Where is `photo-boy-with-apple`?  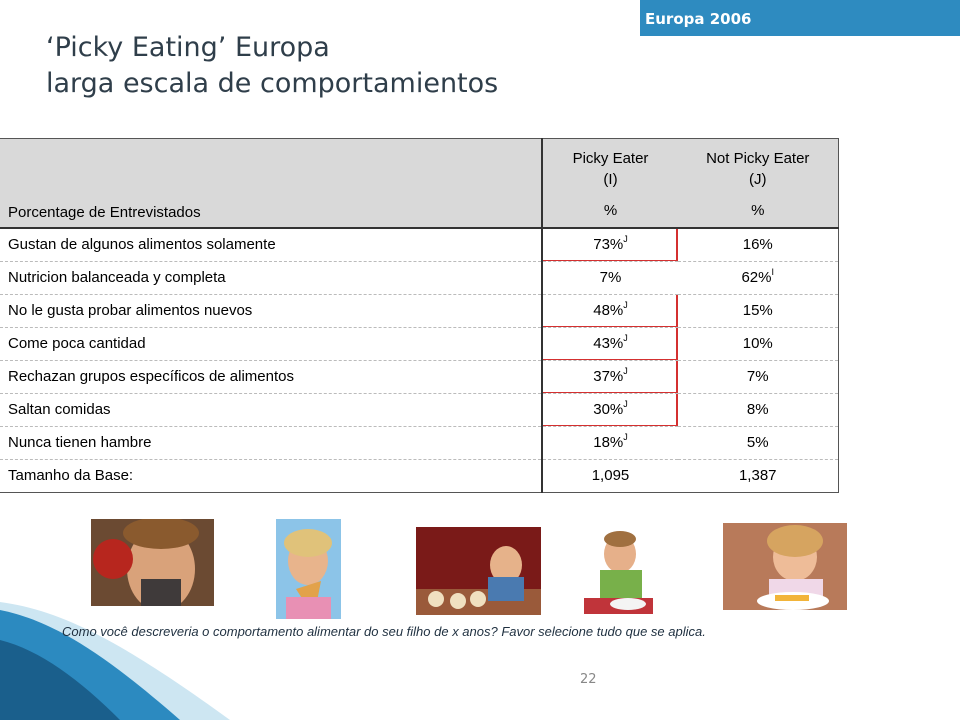
photo-boy-with-apple is located at coordinates (152, 562).